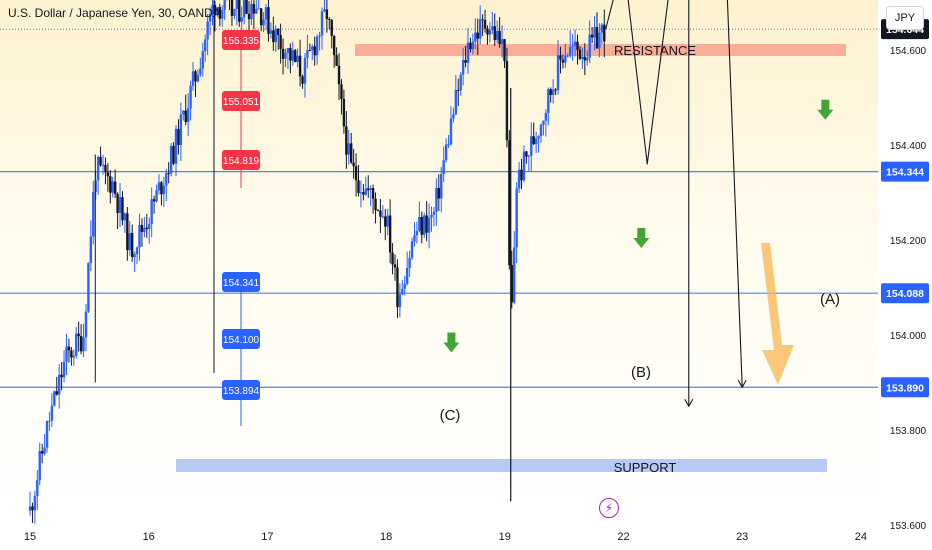  Describe the element at coordinates (505, 537) in the screenshot. I see `x-tick-label: 19` at that location.